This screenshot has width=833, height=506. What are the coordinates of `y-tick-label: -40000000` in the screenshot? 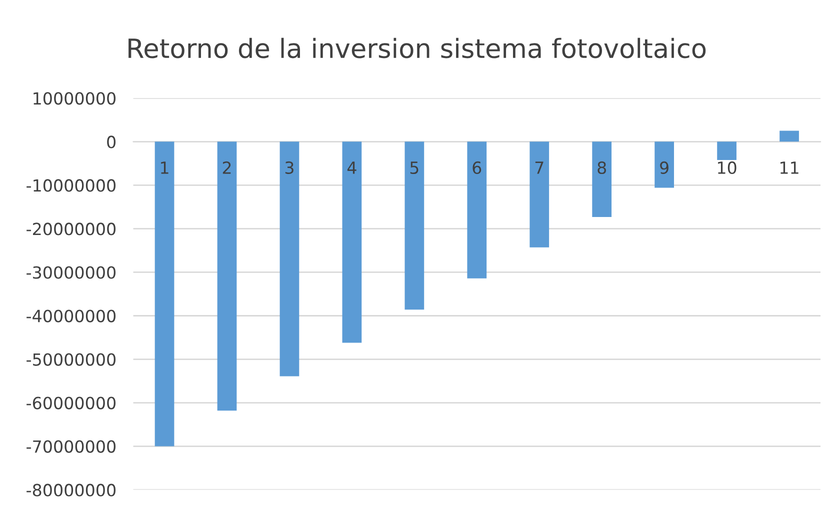 It's located at (71, 316).